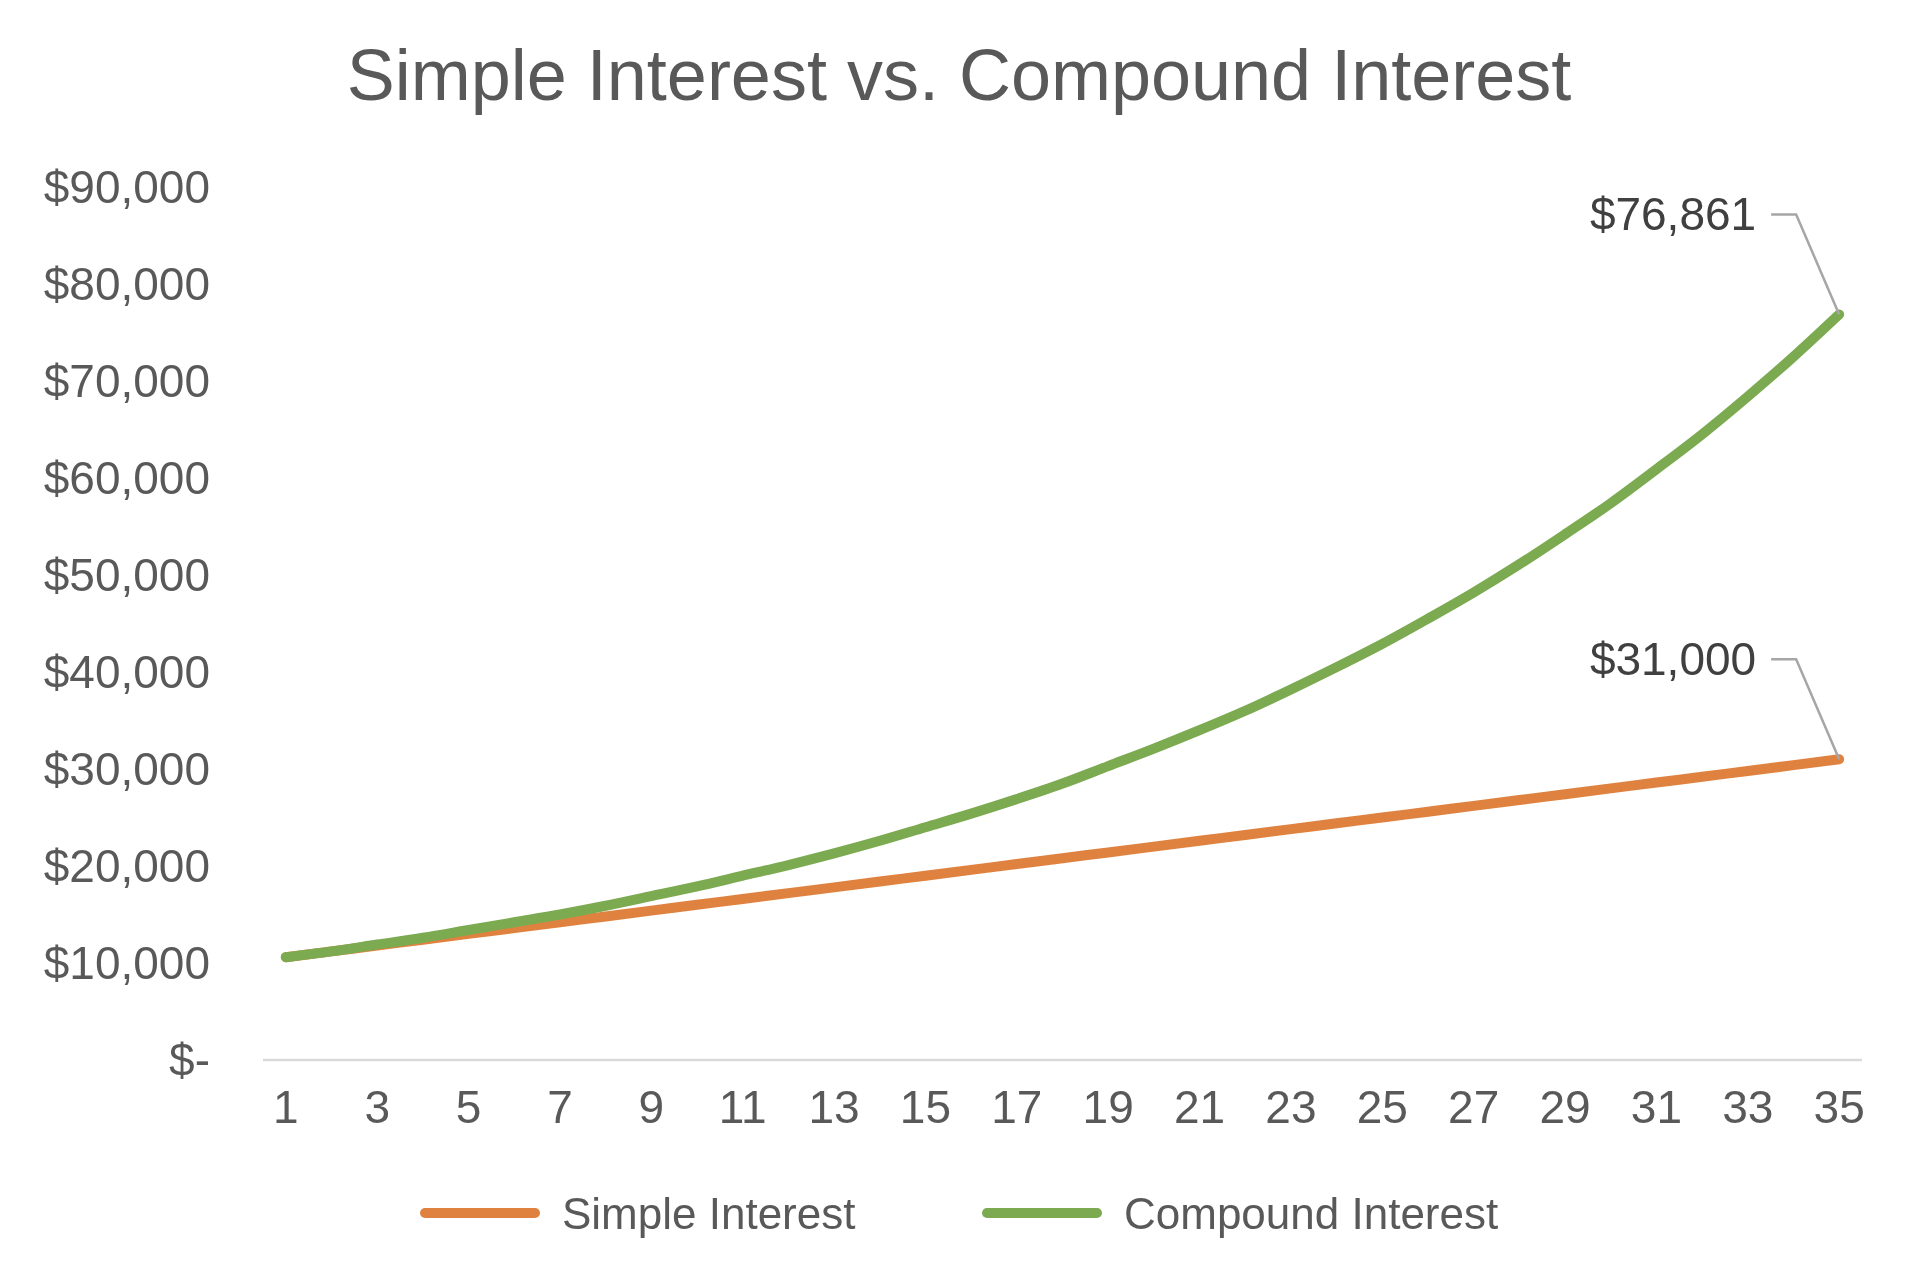  I want to click on y-tick-label: $50,000, so click(126, 575).